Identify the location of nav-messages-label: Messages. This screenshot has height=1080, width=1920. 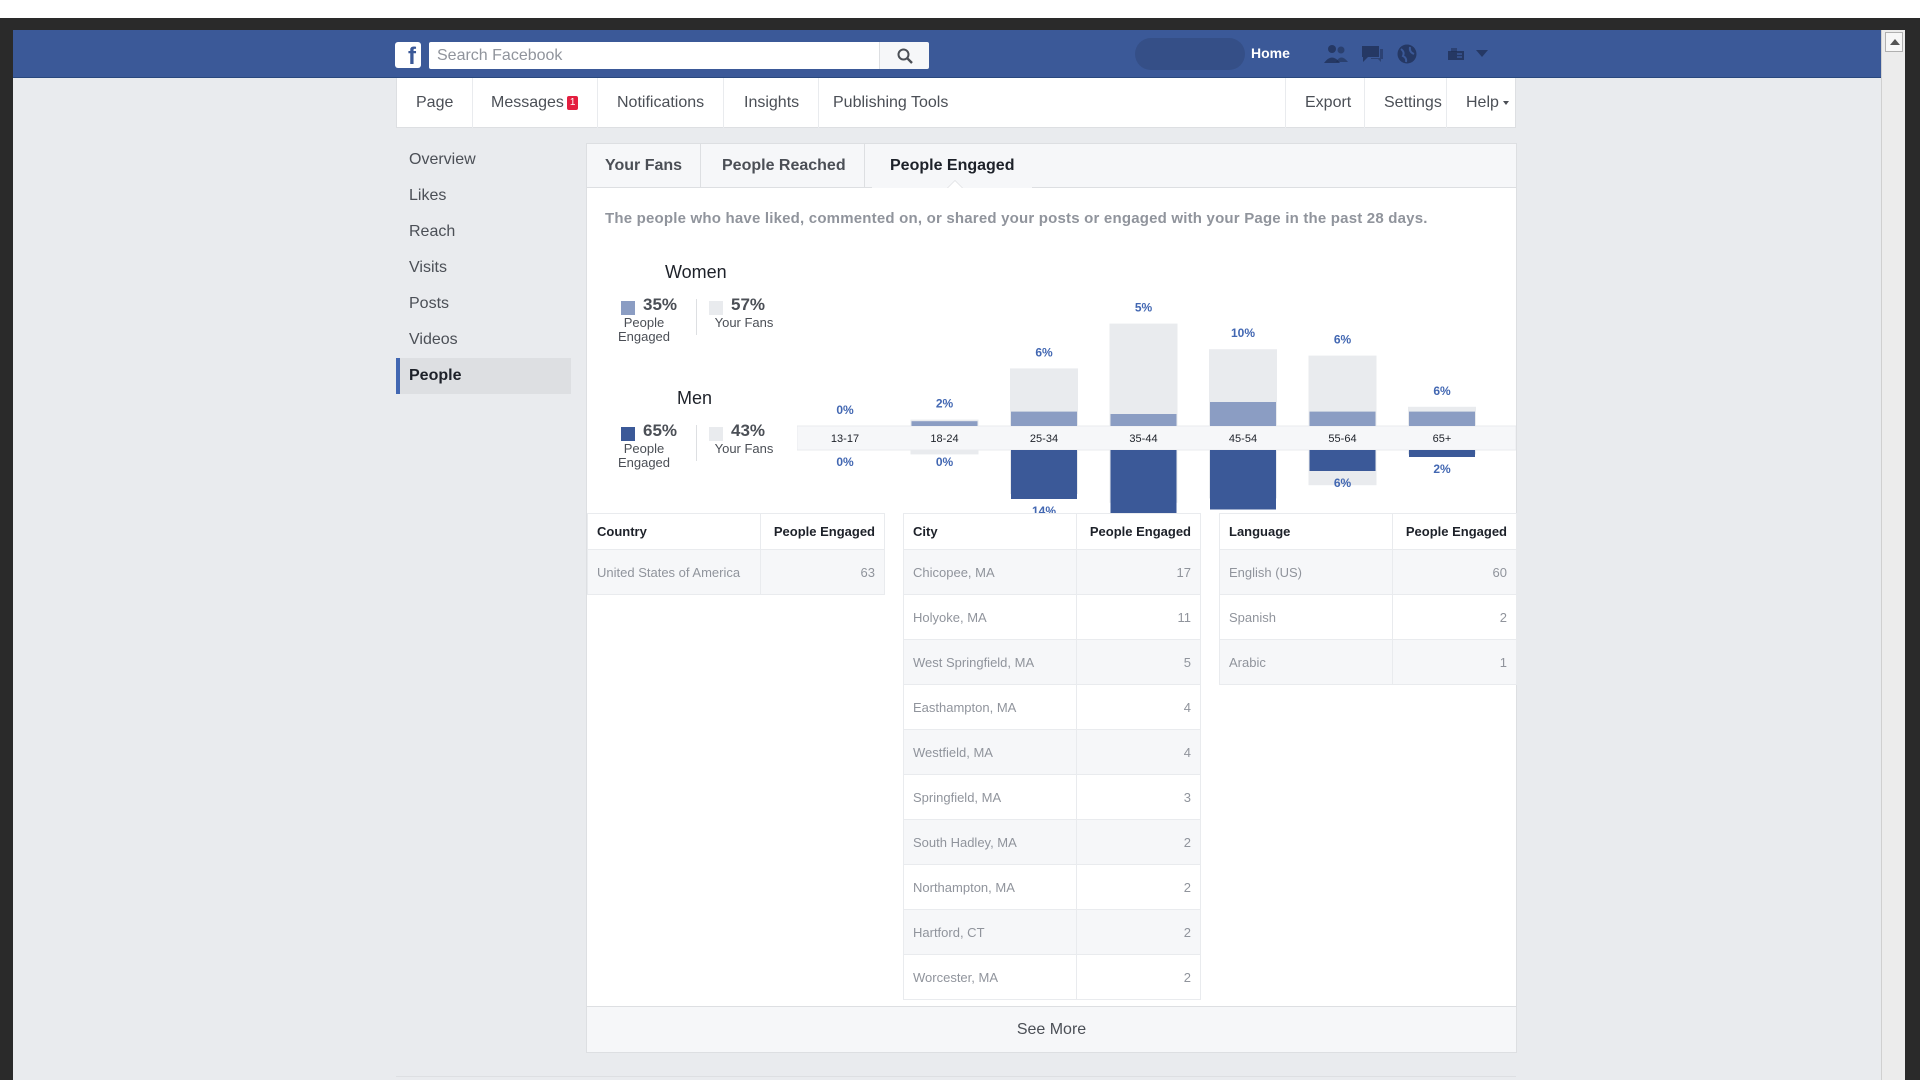
(527, 102).